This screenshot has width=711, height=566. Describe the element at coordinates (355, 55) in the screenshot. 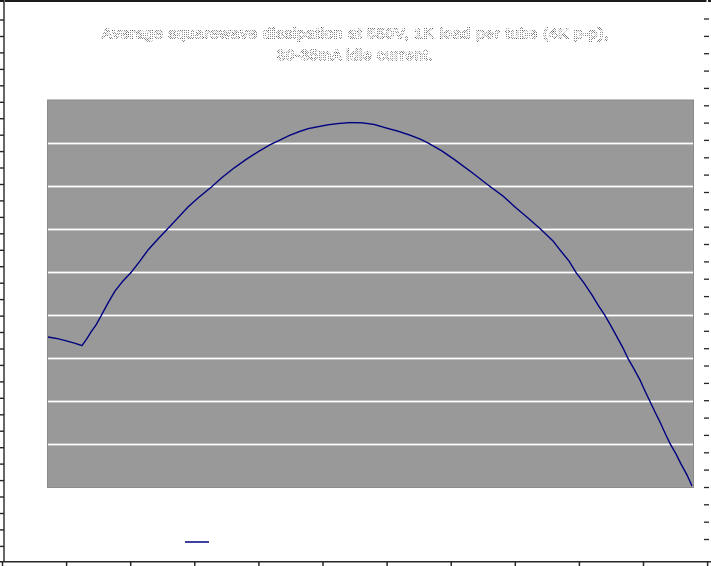

I see `svg-text: 30-35mA idle current.` at that location.